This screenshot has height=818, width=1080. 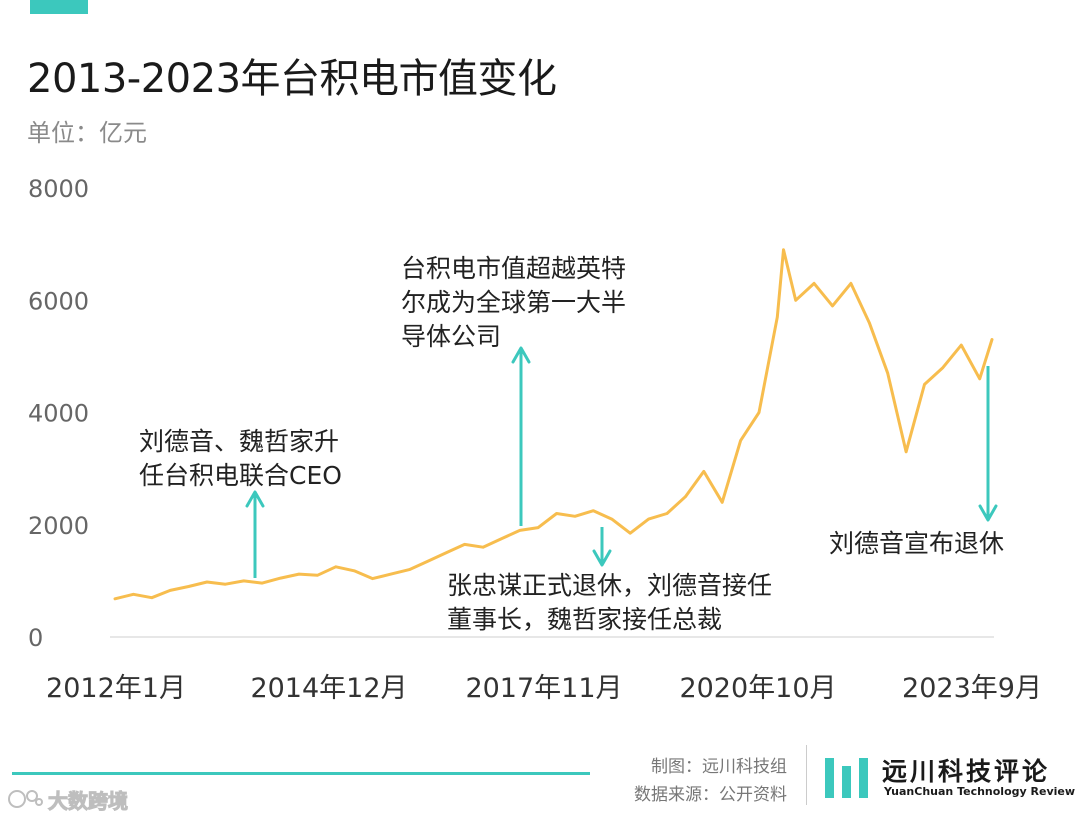 I want to click on x-tick-label: 2023年9月, so click(x=972, y=688).